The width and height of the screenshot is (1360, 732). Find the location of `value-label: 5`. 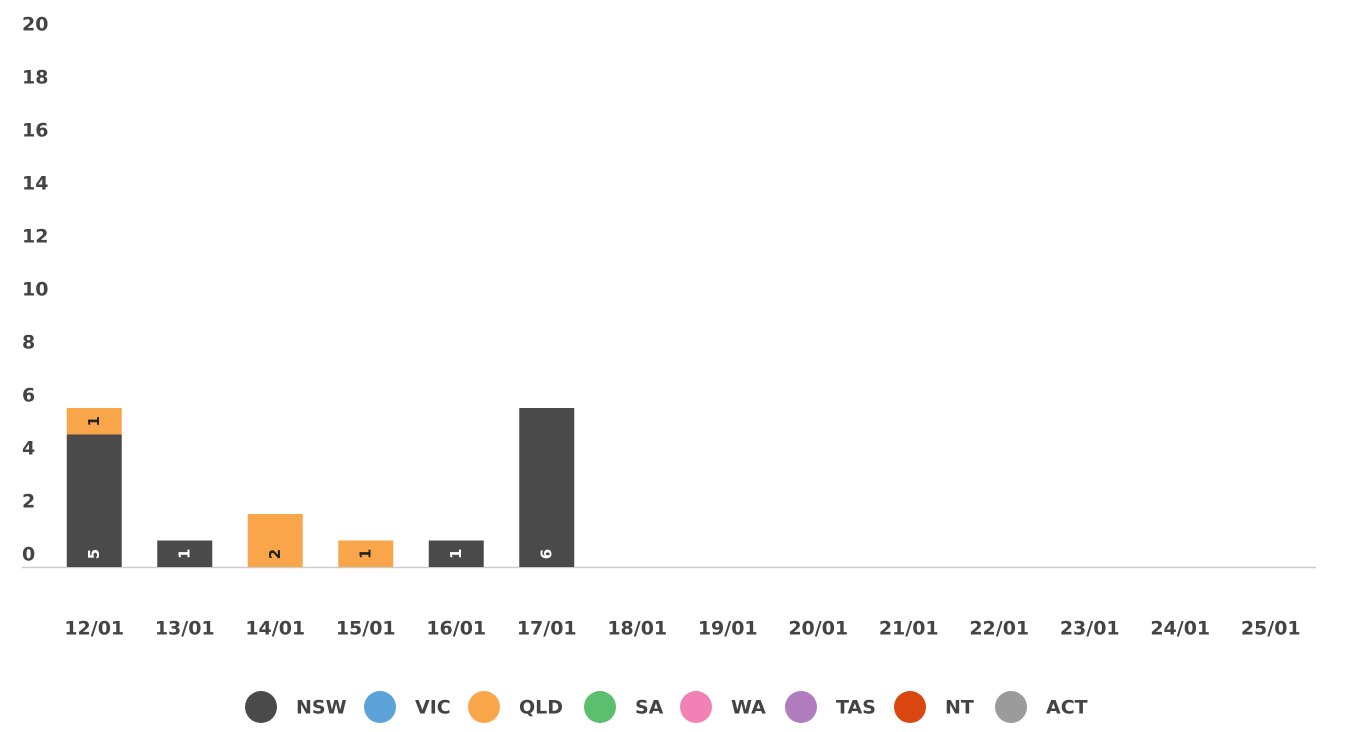

value-label: 5 is located at coordinates (94, 554).